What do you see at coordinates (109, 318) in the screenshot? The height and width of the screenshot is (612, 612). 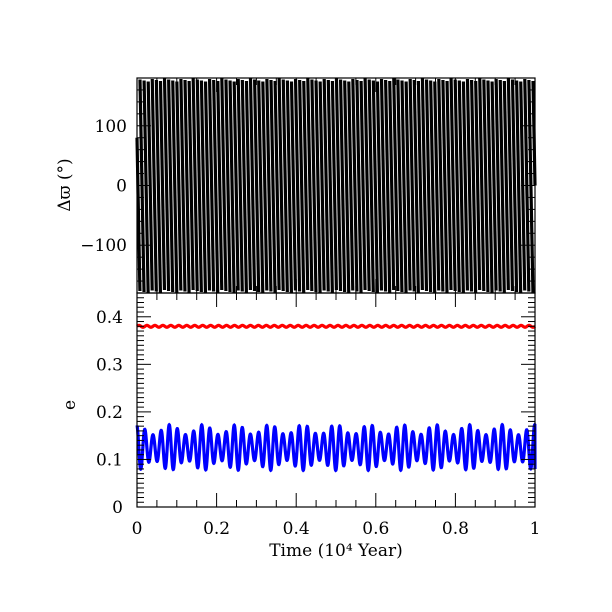 I see `bottom-y-tick-label: 0.4` at bounding box center [109, 318].